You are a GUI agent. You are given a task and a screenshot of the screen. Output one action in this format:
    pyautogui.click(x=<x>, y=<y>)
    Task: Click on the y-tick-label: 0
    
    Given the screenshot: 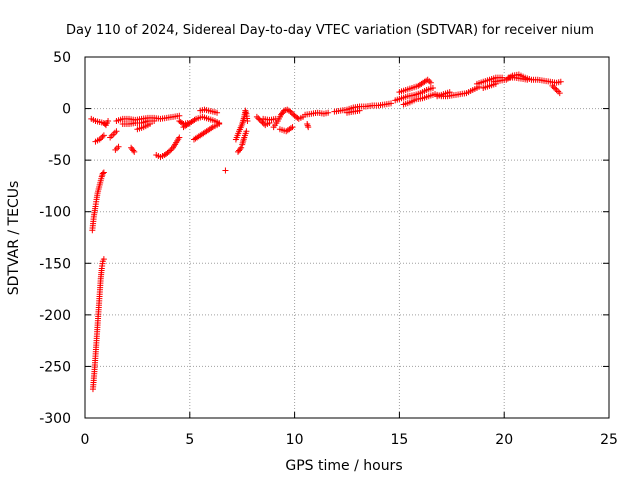 What is the action you would take?
    pyautogui.click(x=66, y=110)
    